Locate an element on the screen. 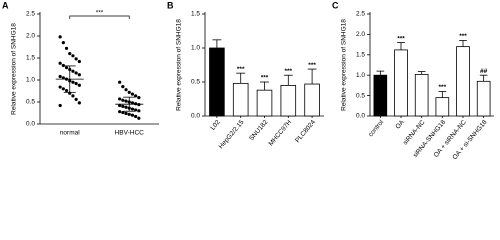  x-tick-label: HepG2/2.15 is located at coordinates (232, 135).